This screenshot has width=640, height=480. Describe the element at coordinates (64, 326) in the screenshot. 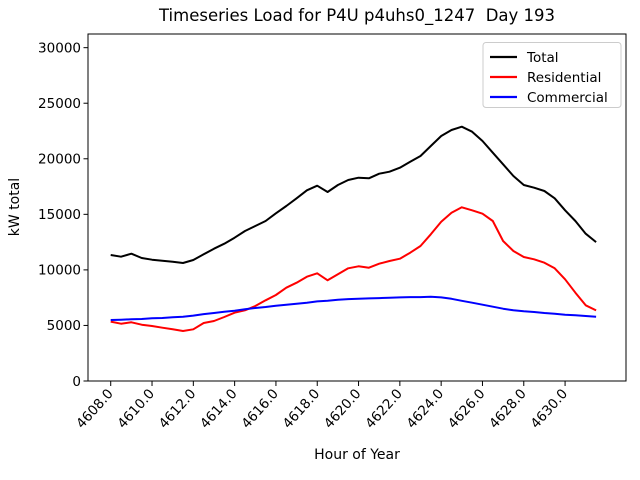

I see `y-tick-label: 5000` at that location.